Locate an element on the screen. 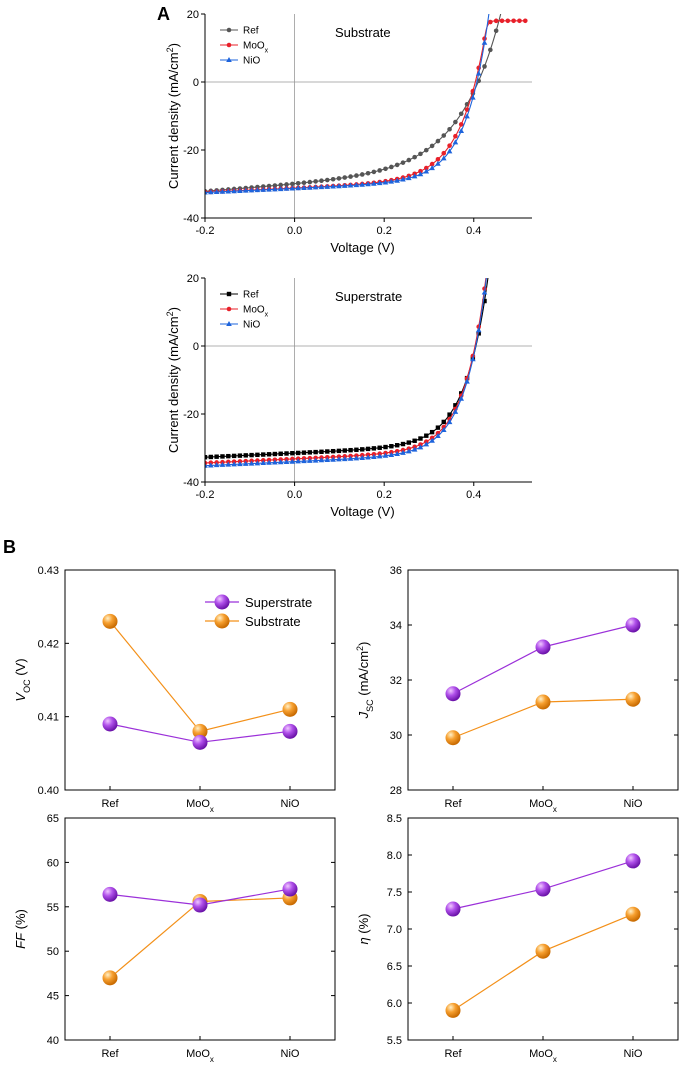  jv-inner-title: Superstrate is located at coordinates (368, 296).